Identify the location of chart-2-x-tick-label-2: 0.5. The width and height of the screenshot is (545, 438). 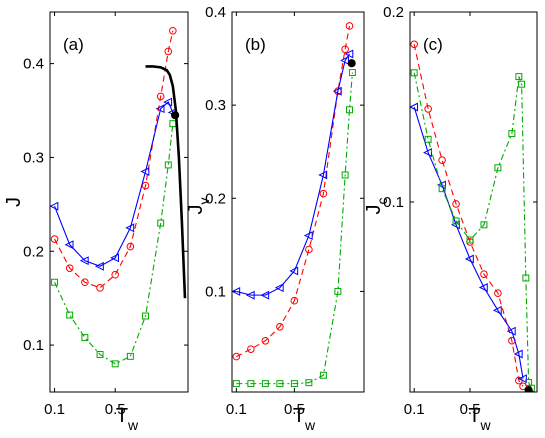
(294, 409).